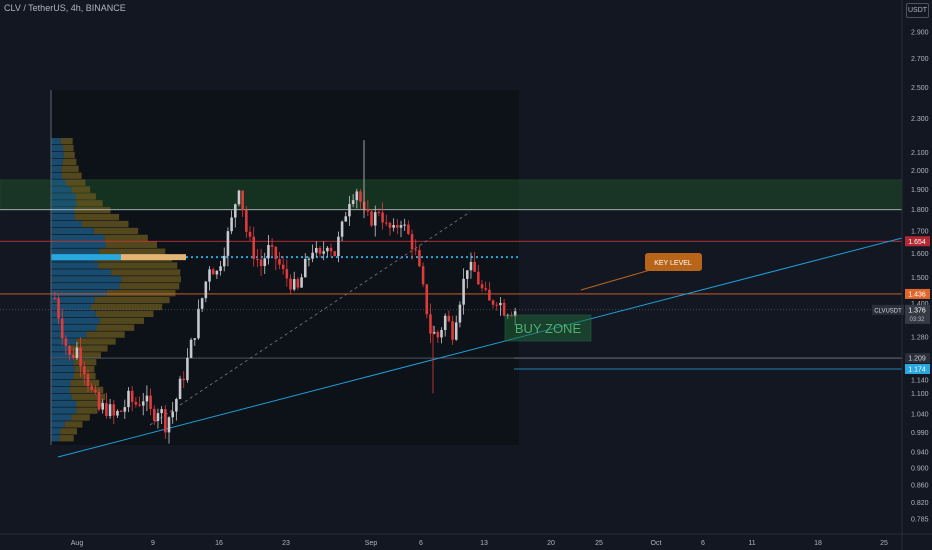  Describe the element at coordinates (219, 543) in the screenshot. I see `x-tick-label: 16` at that location.